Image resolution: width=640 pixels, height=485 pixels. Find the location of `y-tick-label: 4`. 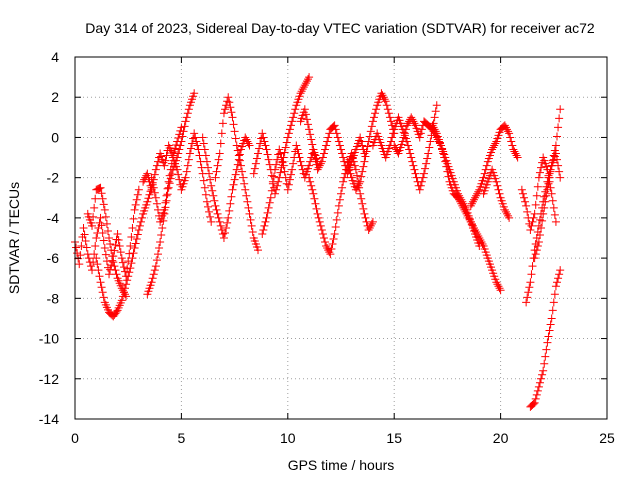

y-tick-label: 4 is located at coordinates (55, 57).